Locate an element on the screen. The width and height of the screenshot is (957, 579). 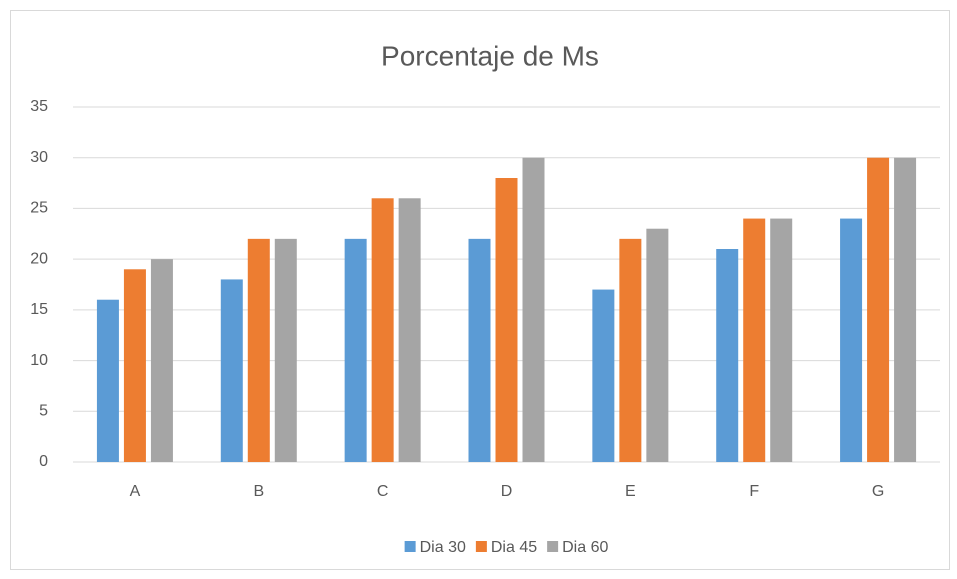
chart-title: Porcentaje de Ms is located at coordinates (490, 55).